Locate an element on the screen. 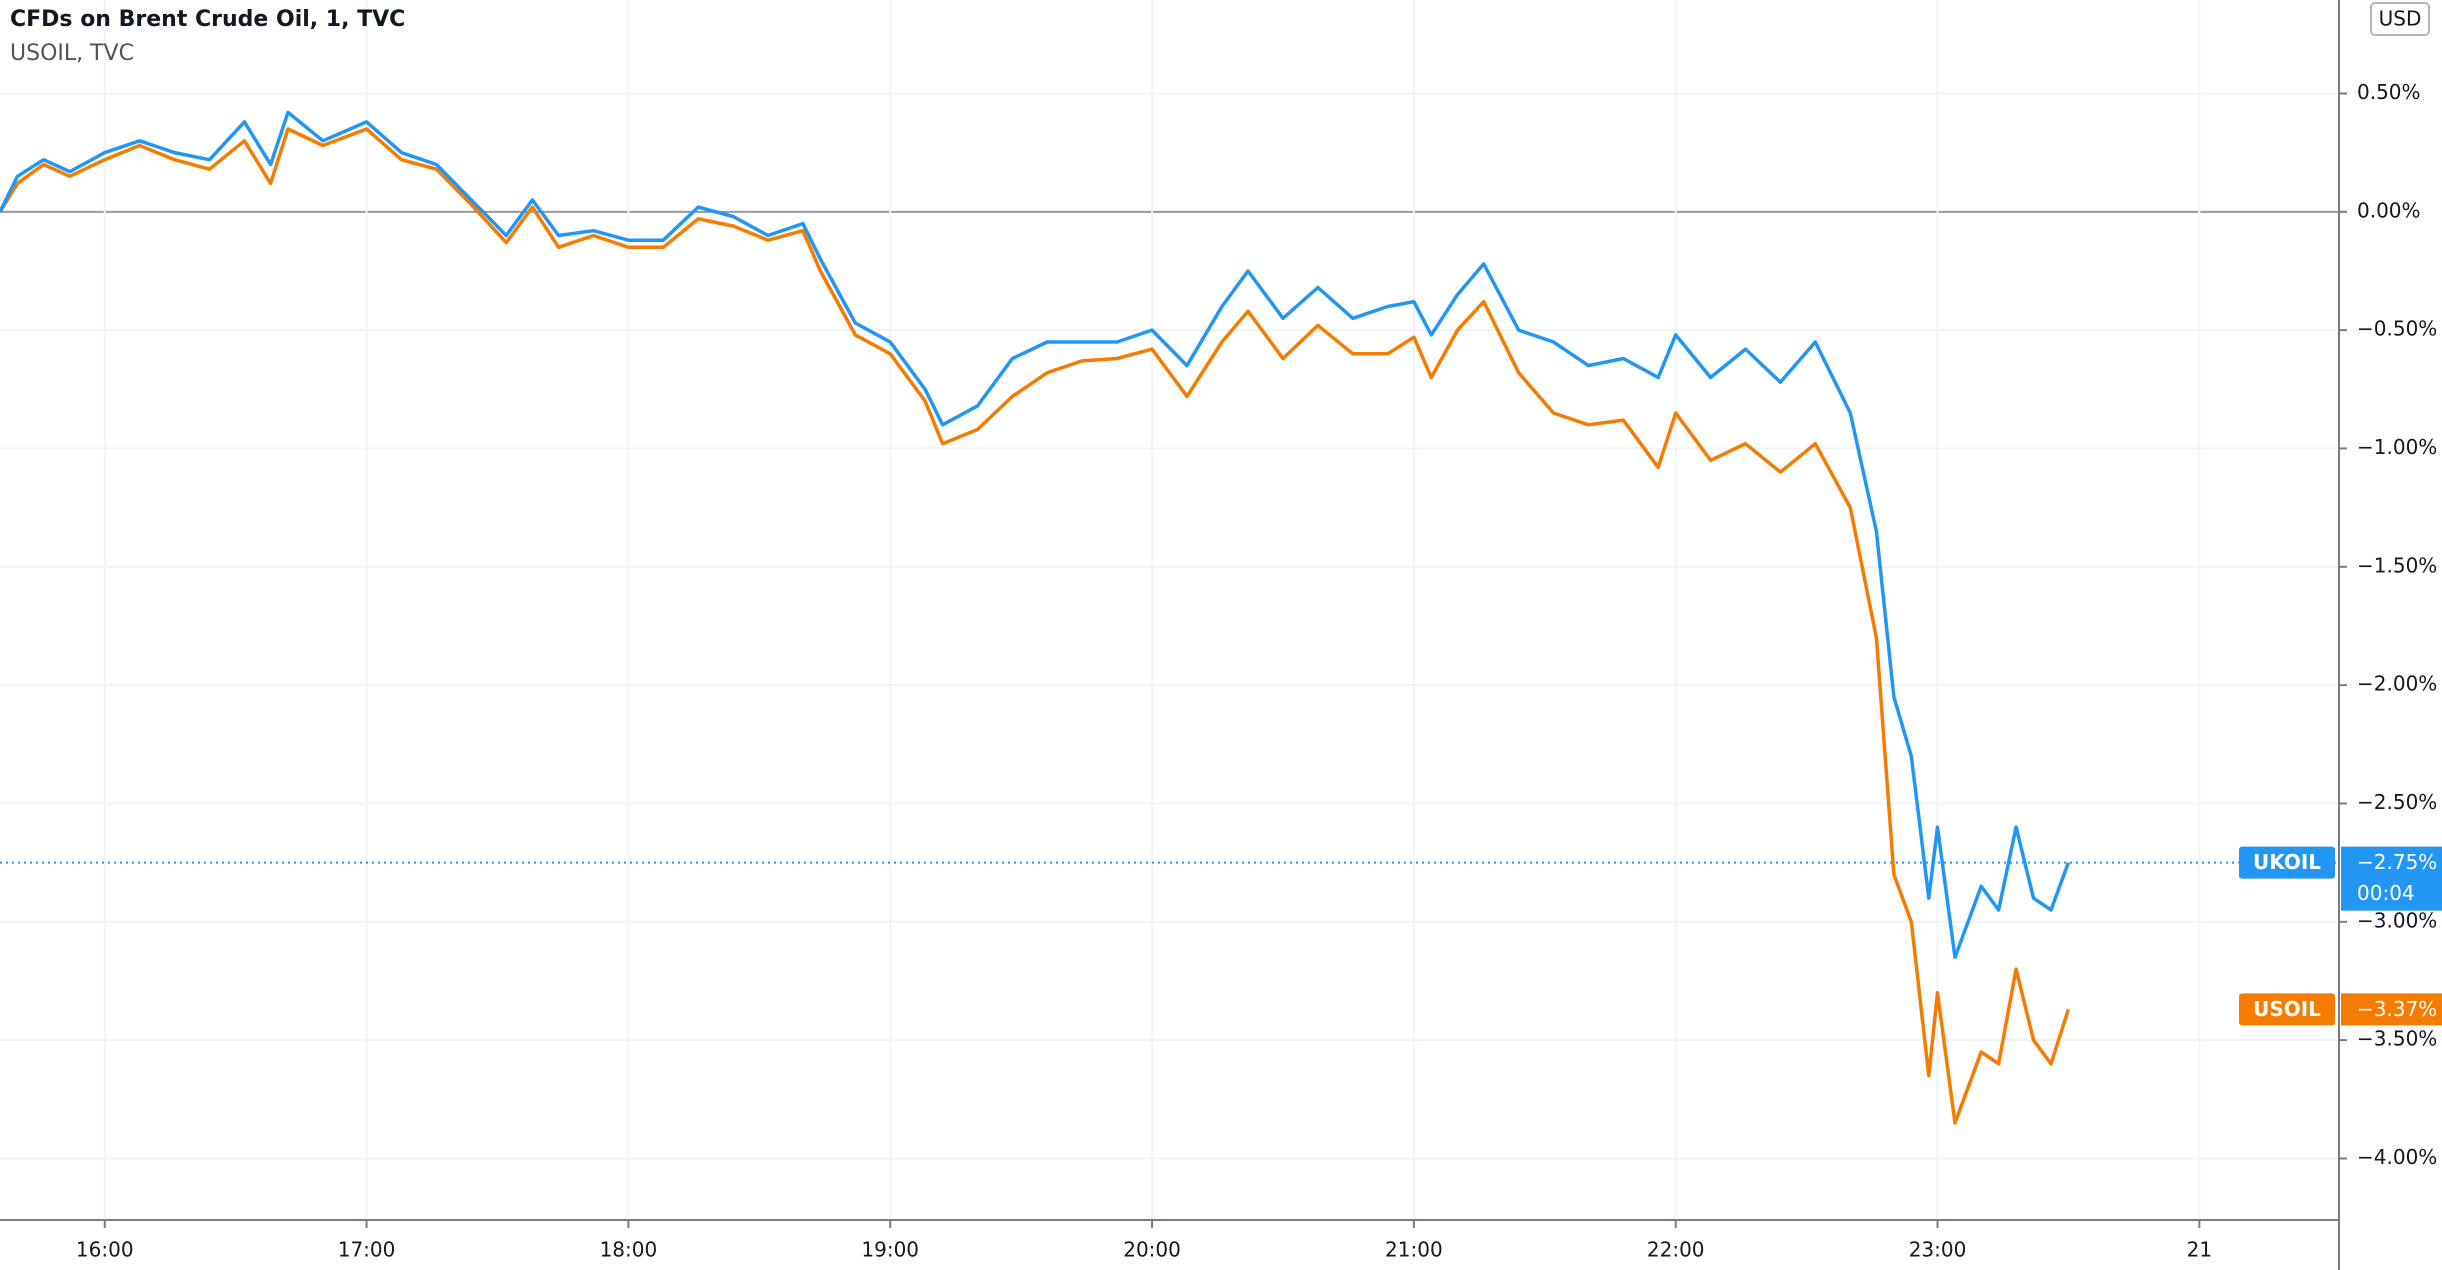 The image size is (2442, 1270). x-tick-label: 17:00 is located at coordinates (367, 1250).